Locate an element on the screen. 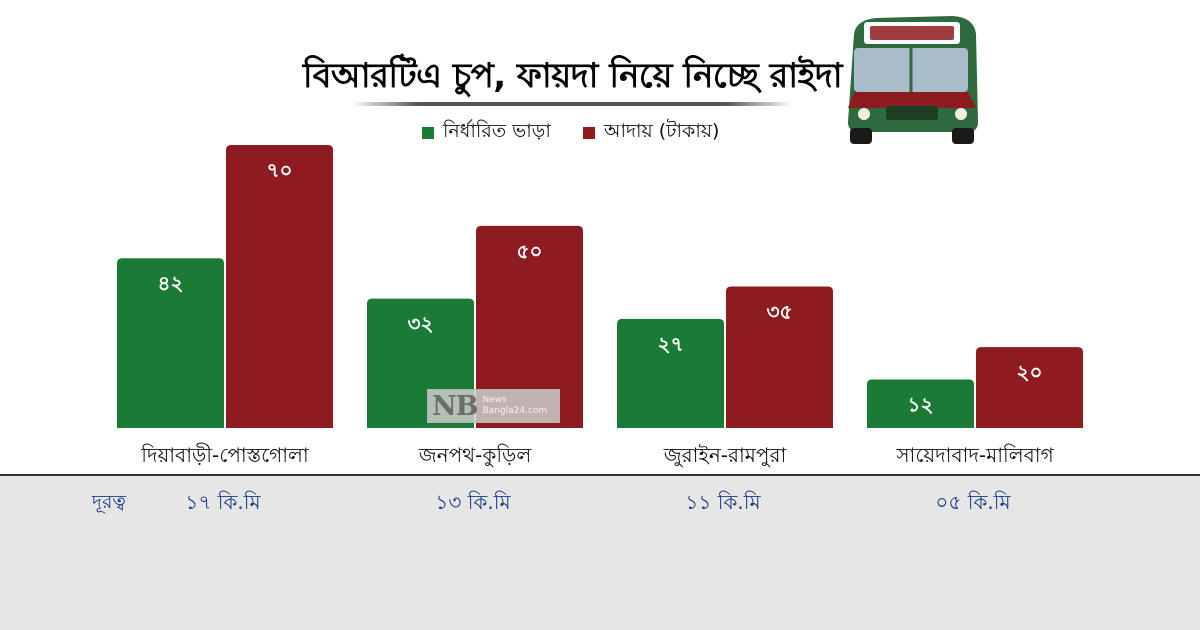 This screenshot has width=1200, height=630. bar-value-label-fixed-fare-2: ৩২ is located at coordinates (420, 324).